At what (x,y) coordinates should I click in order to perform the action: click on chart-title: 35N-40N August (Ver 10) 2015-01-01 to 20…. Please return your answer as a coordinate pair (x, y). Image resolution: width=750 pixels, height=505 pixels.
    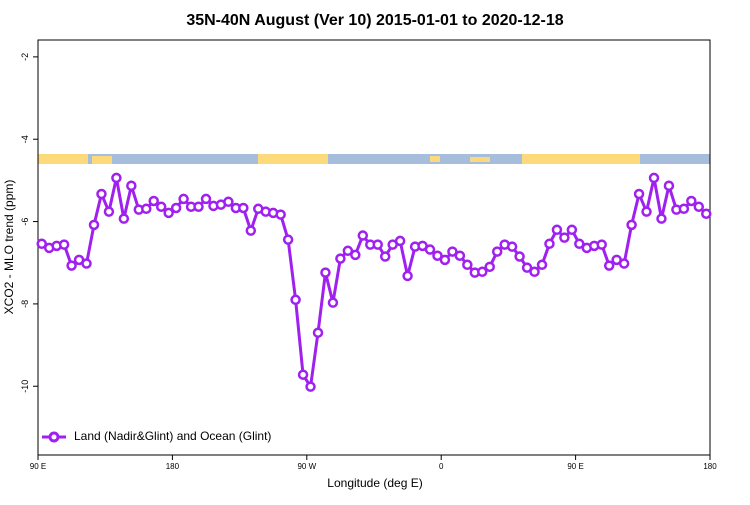
    Looking at the image, I should click on (374, 20).